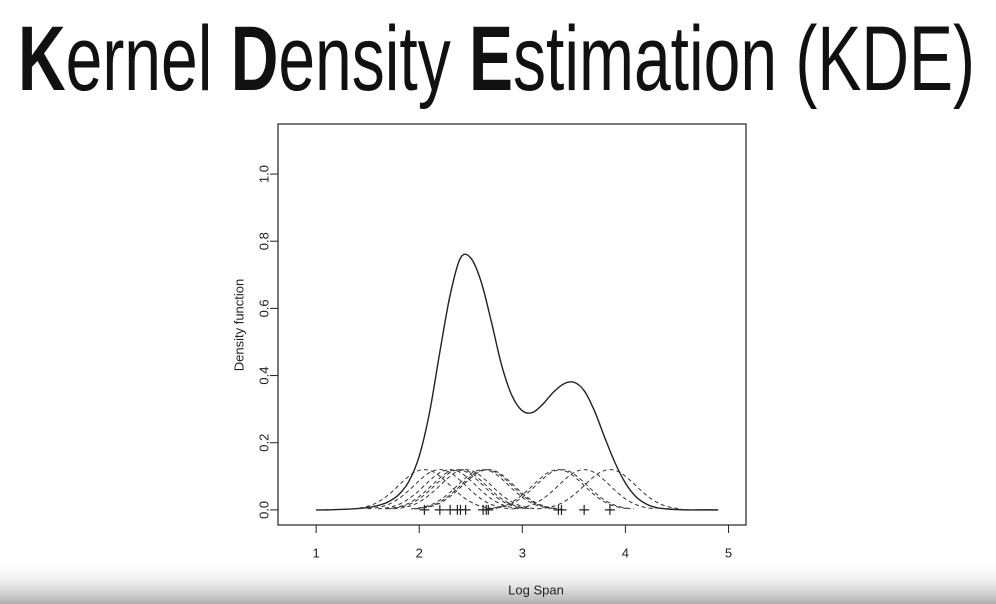 This screenshot has height=604, width=996. I want to click on title-initial: D, so click(255, 59).